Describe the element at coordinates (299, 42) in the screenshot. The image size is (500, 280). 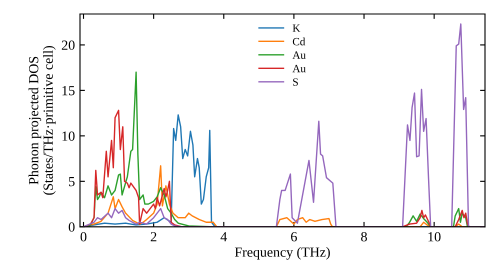
I see `legend-label: Cd` at that location.